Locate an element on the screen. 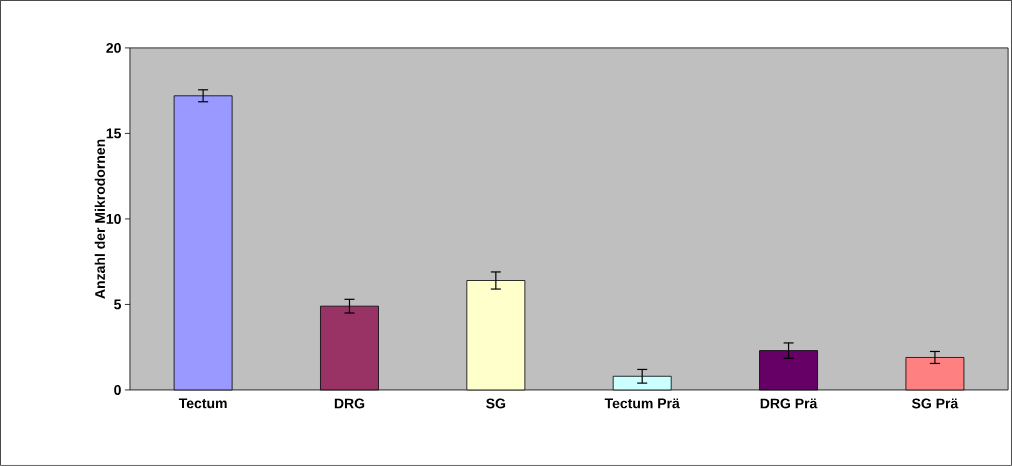 Image resolution: width=1012 pixels, height=466 pixels. y-tick-label: 10 is located at coordinates (113, 219).